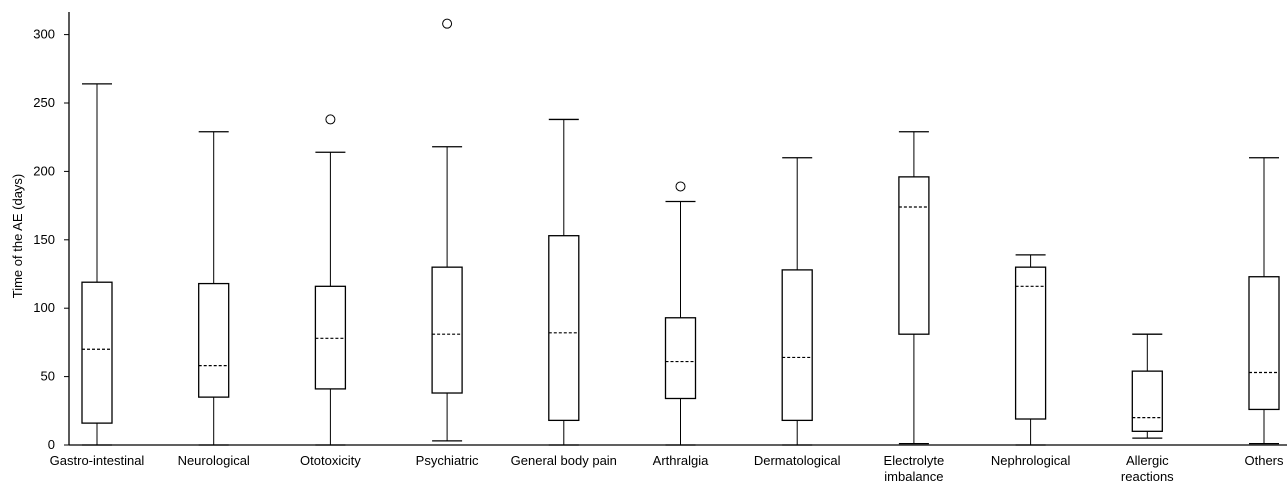 The height and width of the screenshot is (500, 1287). What do you see at coordinates (214, 460) in the screenshot?
I see `category-label: Neurological` at bounding box center [214, 460].